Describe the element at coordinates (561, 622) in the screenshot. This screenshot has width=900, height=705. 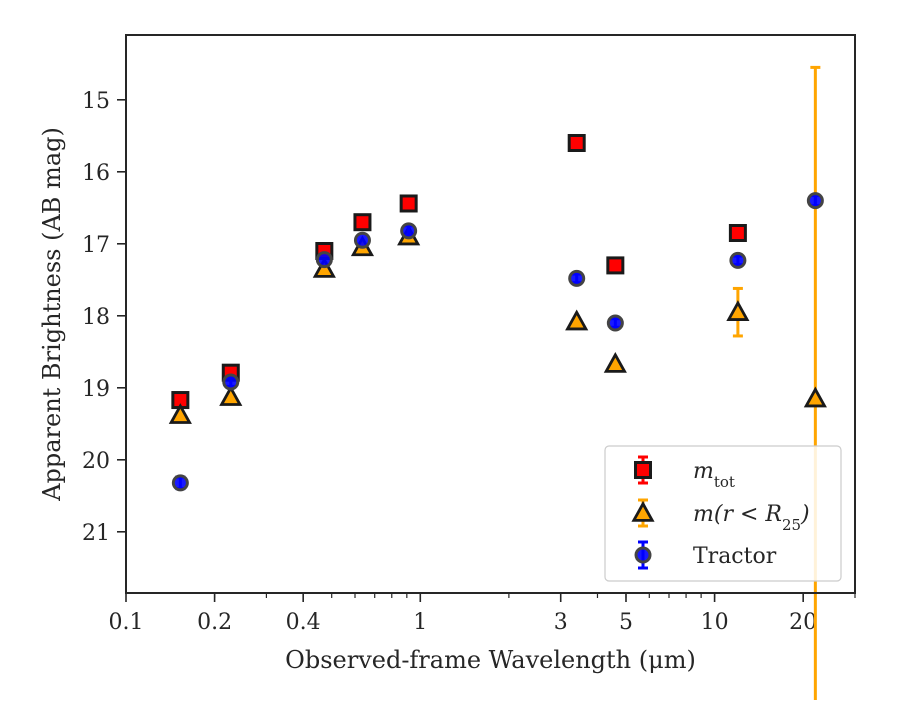
I see `x-tick-label: 3` at that location.